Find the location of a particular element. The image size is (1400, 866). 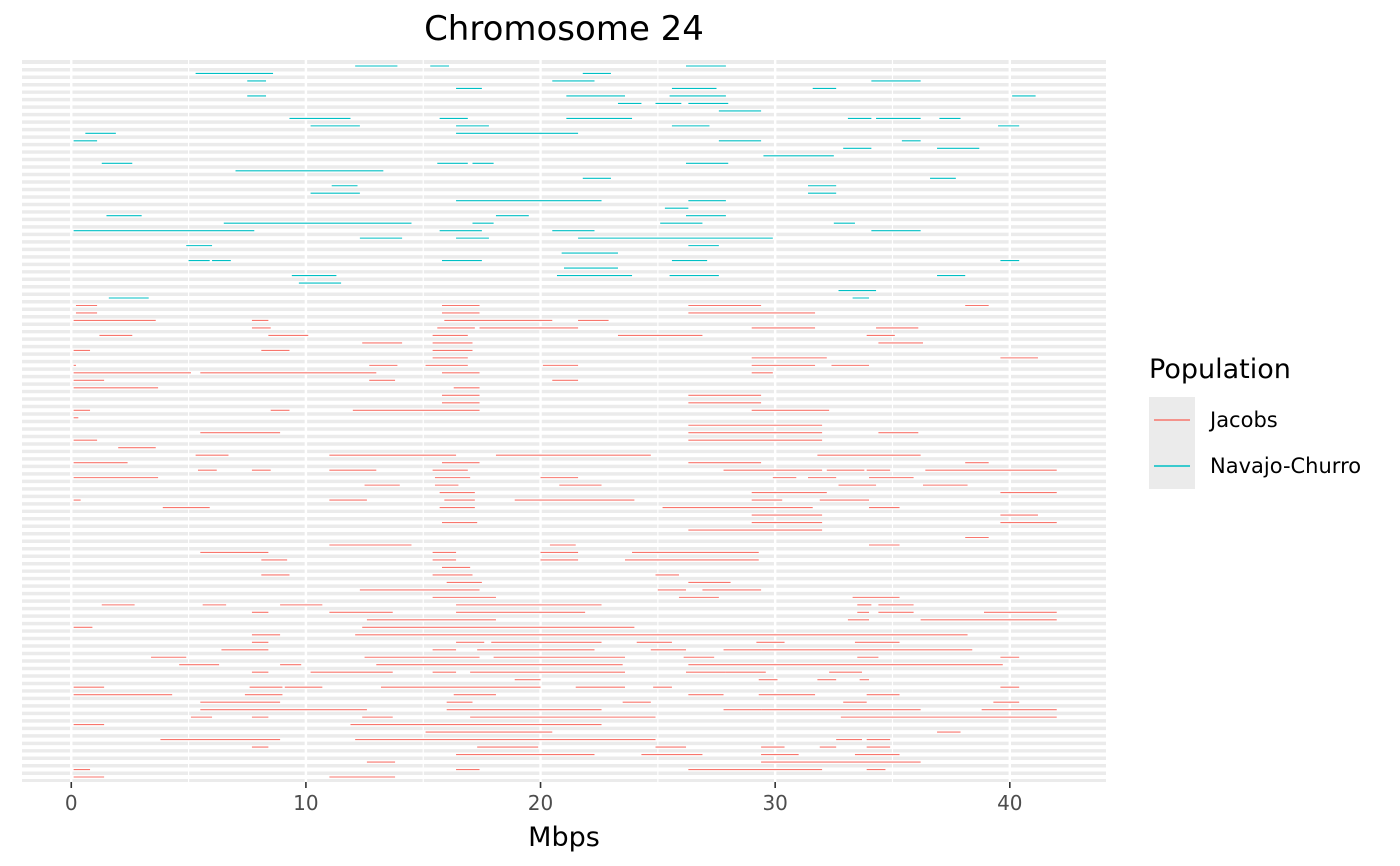

x-axis: 0 10 20 30 40 is located at coordinates (544, 798).